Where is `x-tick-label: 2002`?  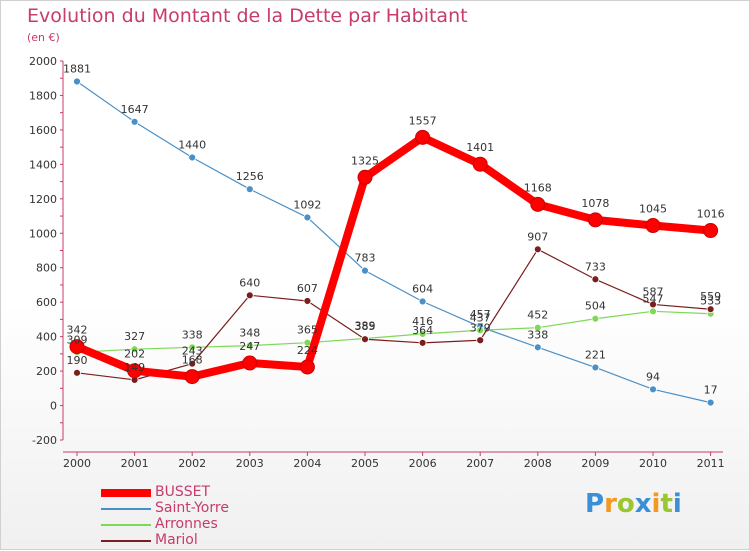 x-tick-label: 2002 is located at coordinates (192, 463).